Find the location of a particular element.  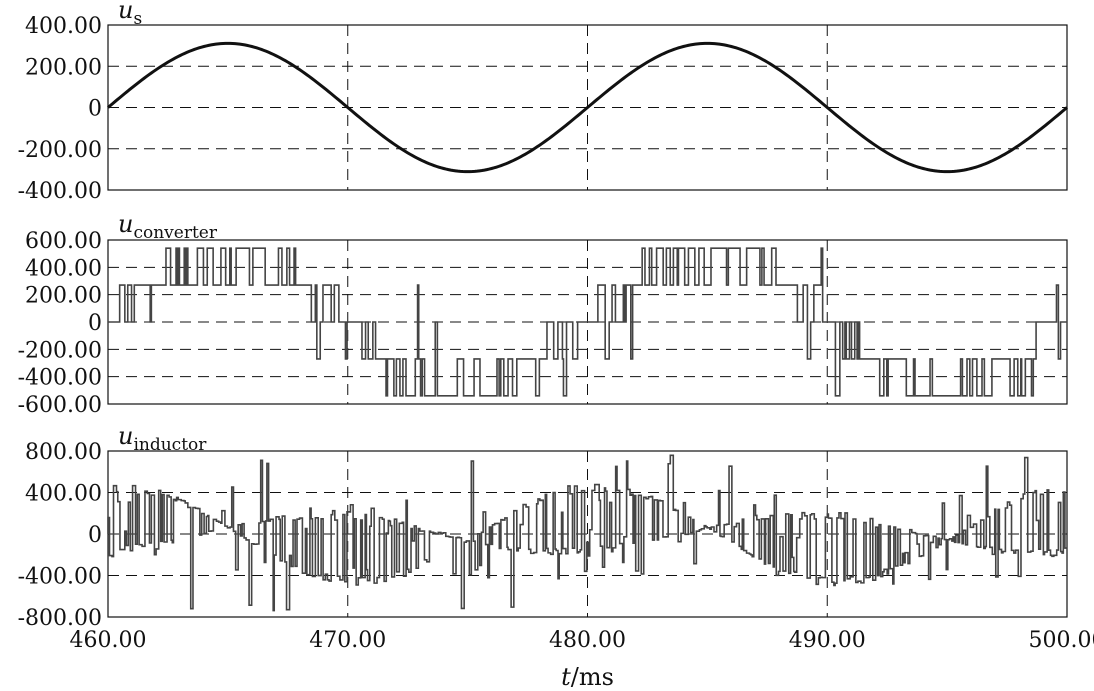

y-tick-label: -600.00 is located at coordinates (60, 405).